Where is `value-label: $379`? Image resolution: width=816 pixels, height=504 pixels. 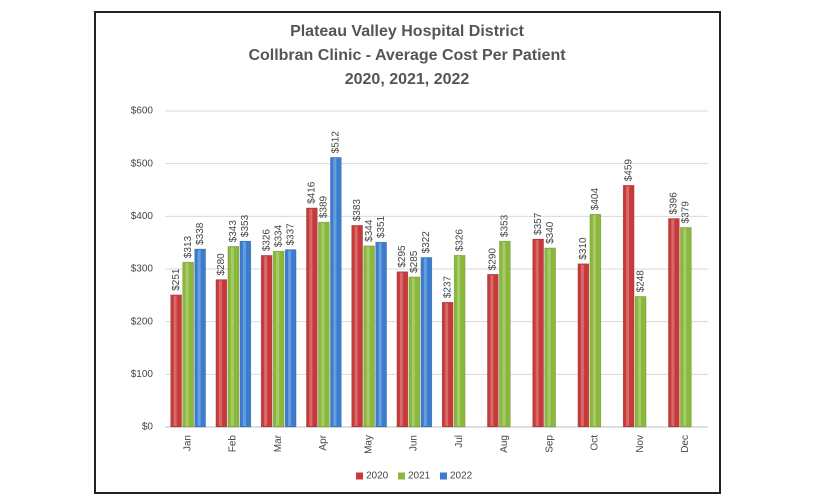
value-label: $379 is located at coordinates (686, 212).